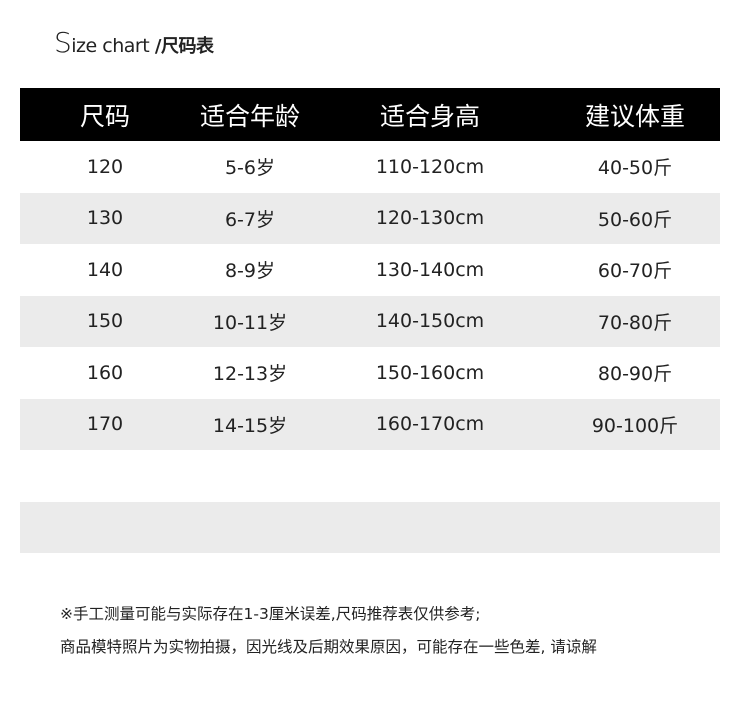 This screenshot has width=750, height=702. I want to click on table-row: 120 5-6岁 110-120cm 40-50斤, so click(370, 167).